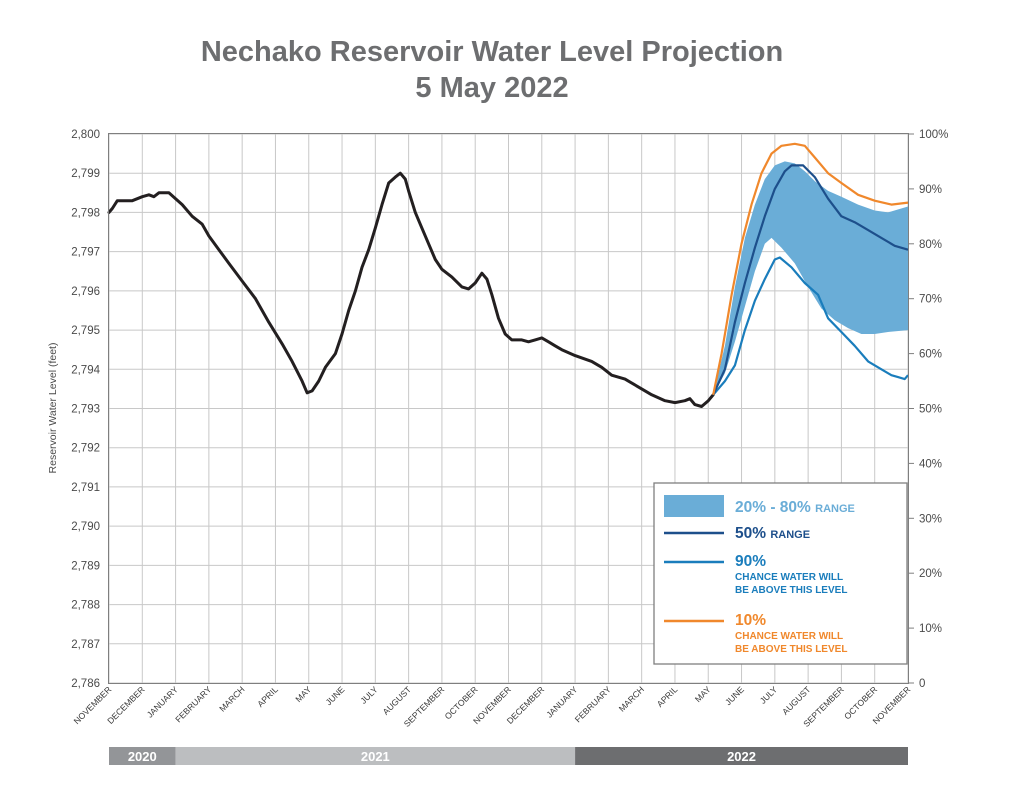  I want to click on y2-tick-label: 40%, so click(930, 464).